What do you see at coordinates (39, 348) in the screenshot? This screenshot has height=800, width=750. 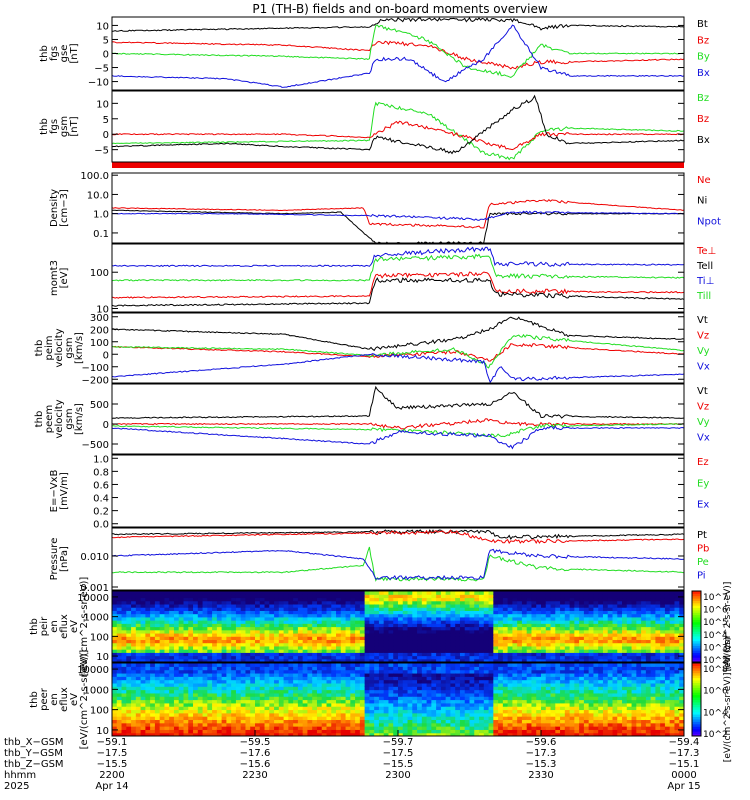 I see `y-axis-label: thb` at bounding box center [39, 348].